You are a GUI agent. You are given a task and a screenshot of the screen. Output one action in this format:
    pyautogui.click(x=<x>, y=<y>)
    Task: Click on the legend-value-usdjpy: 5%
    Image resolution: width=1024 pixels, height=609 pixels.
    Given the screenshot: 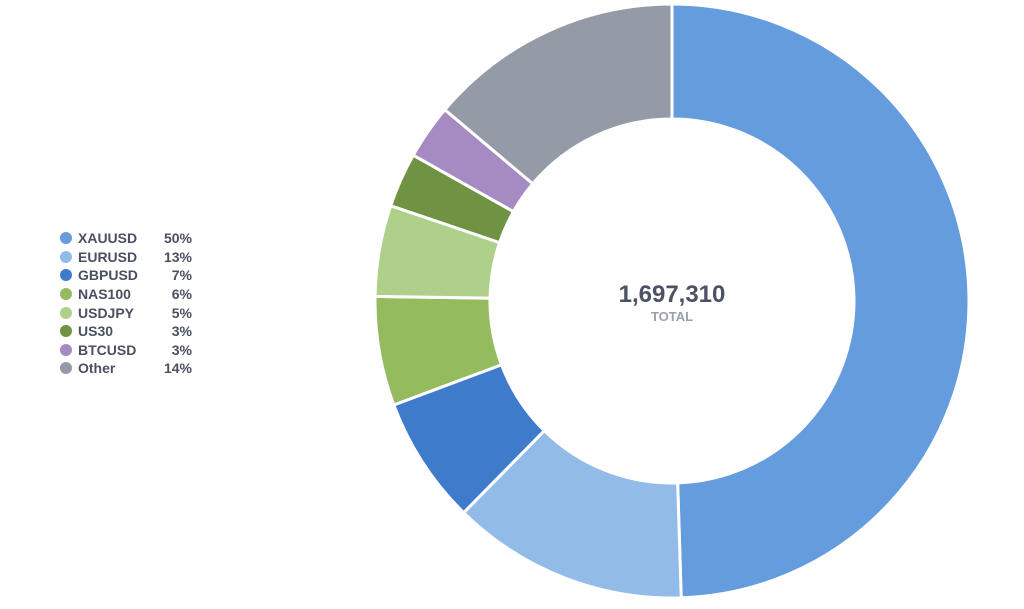 What is the action you would take?
    pyautogui.click(x=181, y=312)
    